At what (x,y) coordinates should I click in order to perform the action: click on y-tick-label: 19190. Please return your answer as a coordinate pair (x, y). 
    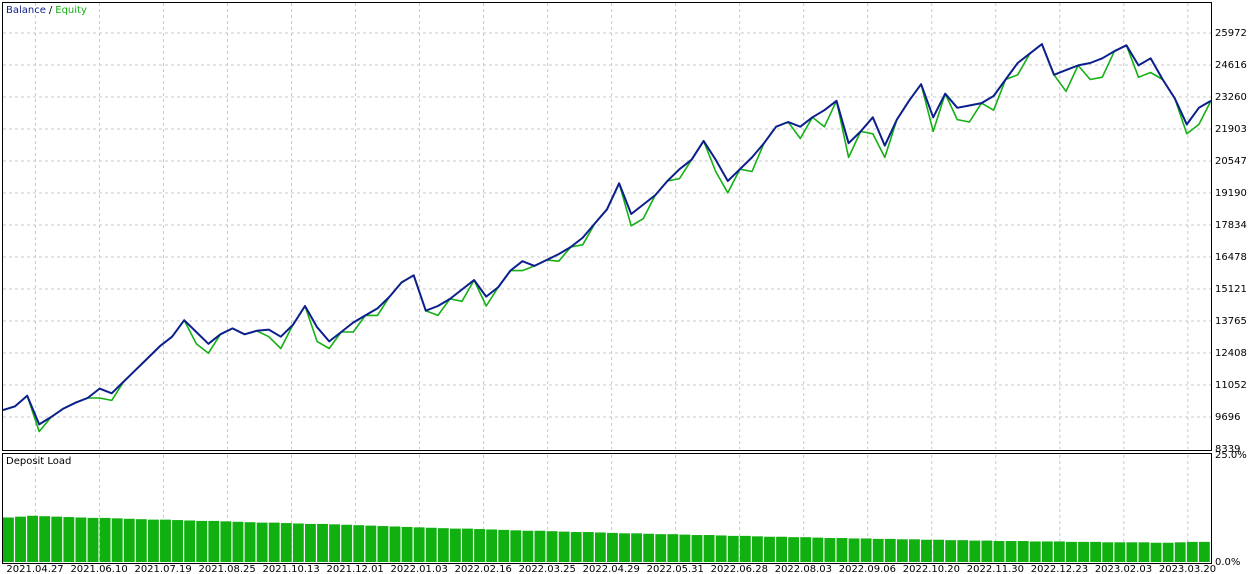
    Looking at the image, I should click on (1231, 193).